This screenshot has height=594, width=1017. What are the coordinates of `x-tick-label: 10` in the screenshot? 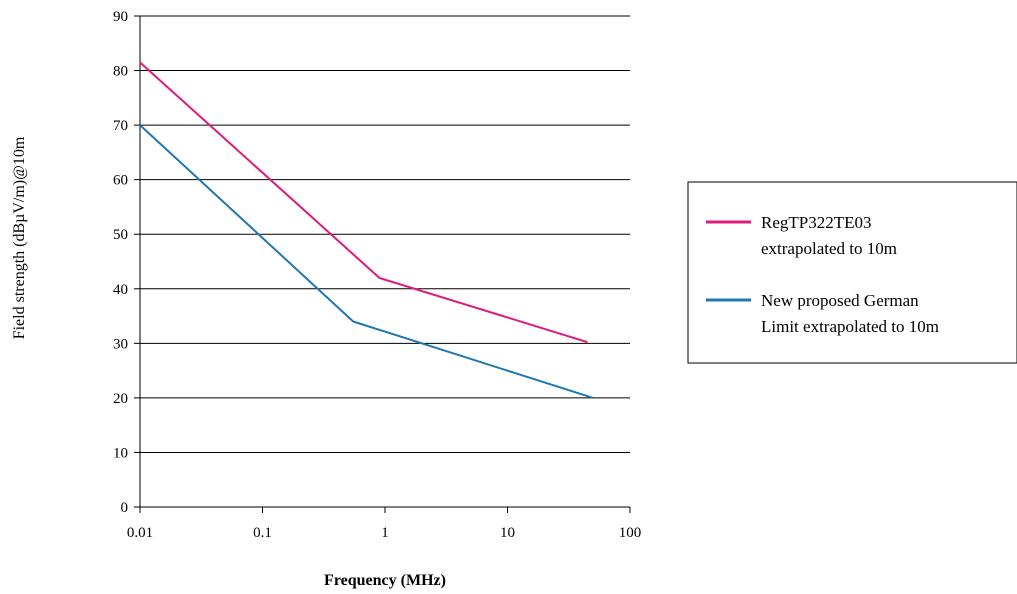 It's located at (507, 533).